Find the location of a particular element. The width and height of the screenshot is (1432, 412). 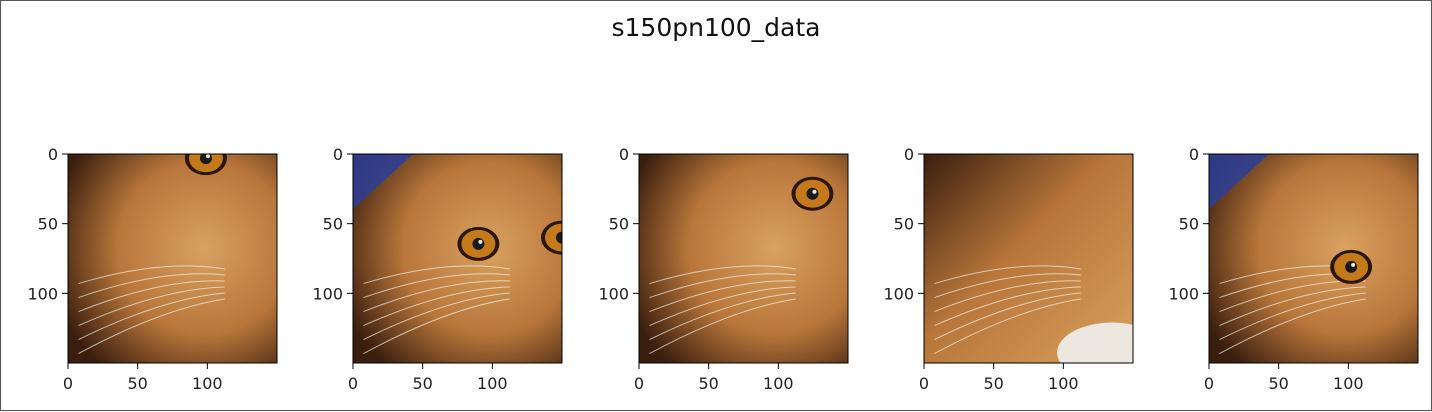

patch-1: 0 50 100 0 50 100 is located at coordinates (152, 269).